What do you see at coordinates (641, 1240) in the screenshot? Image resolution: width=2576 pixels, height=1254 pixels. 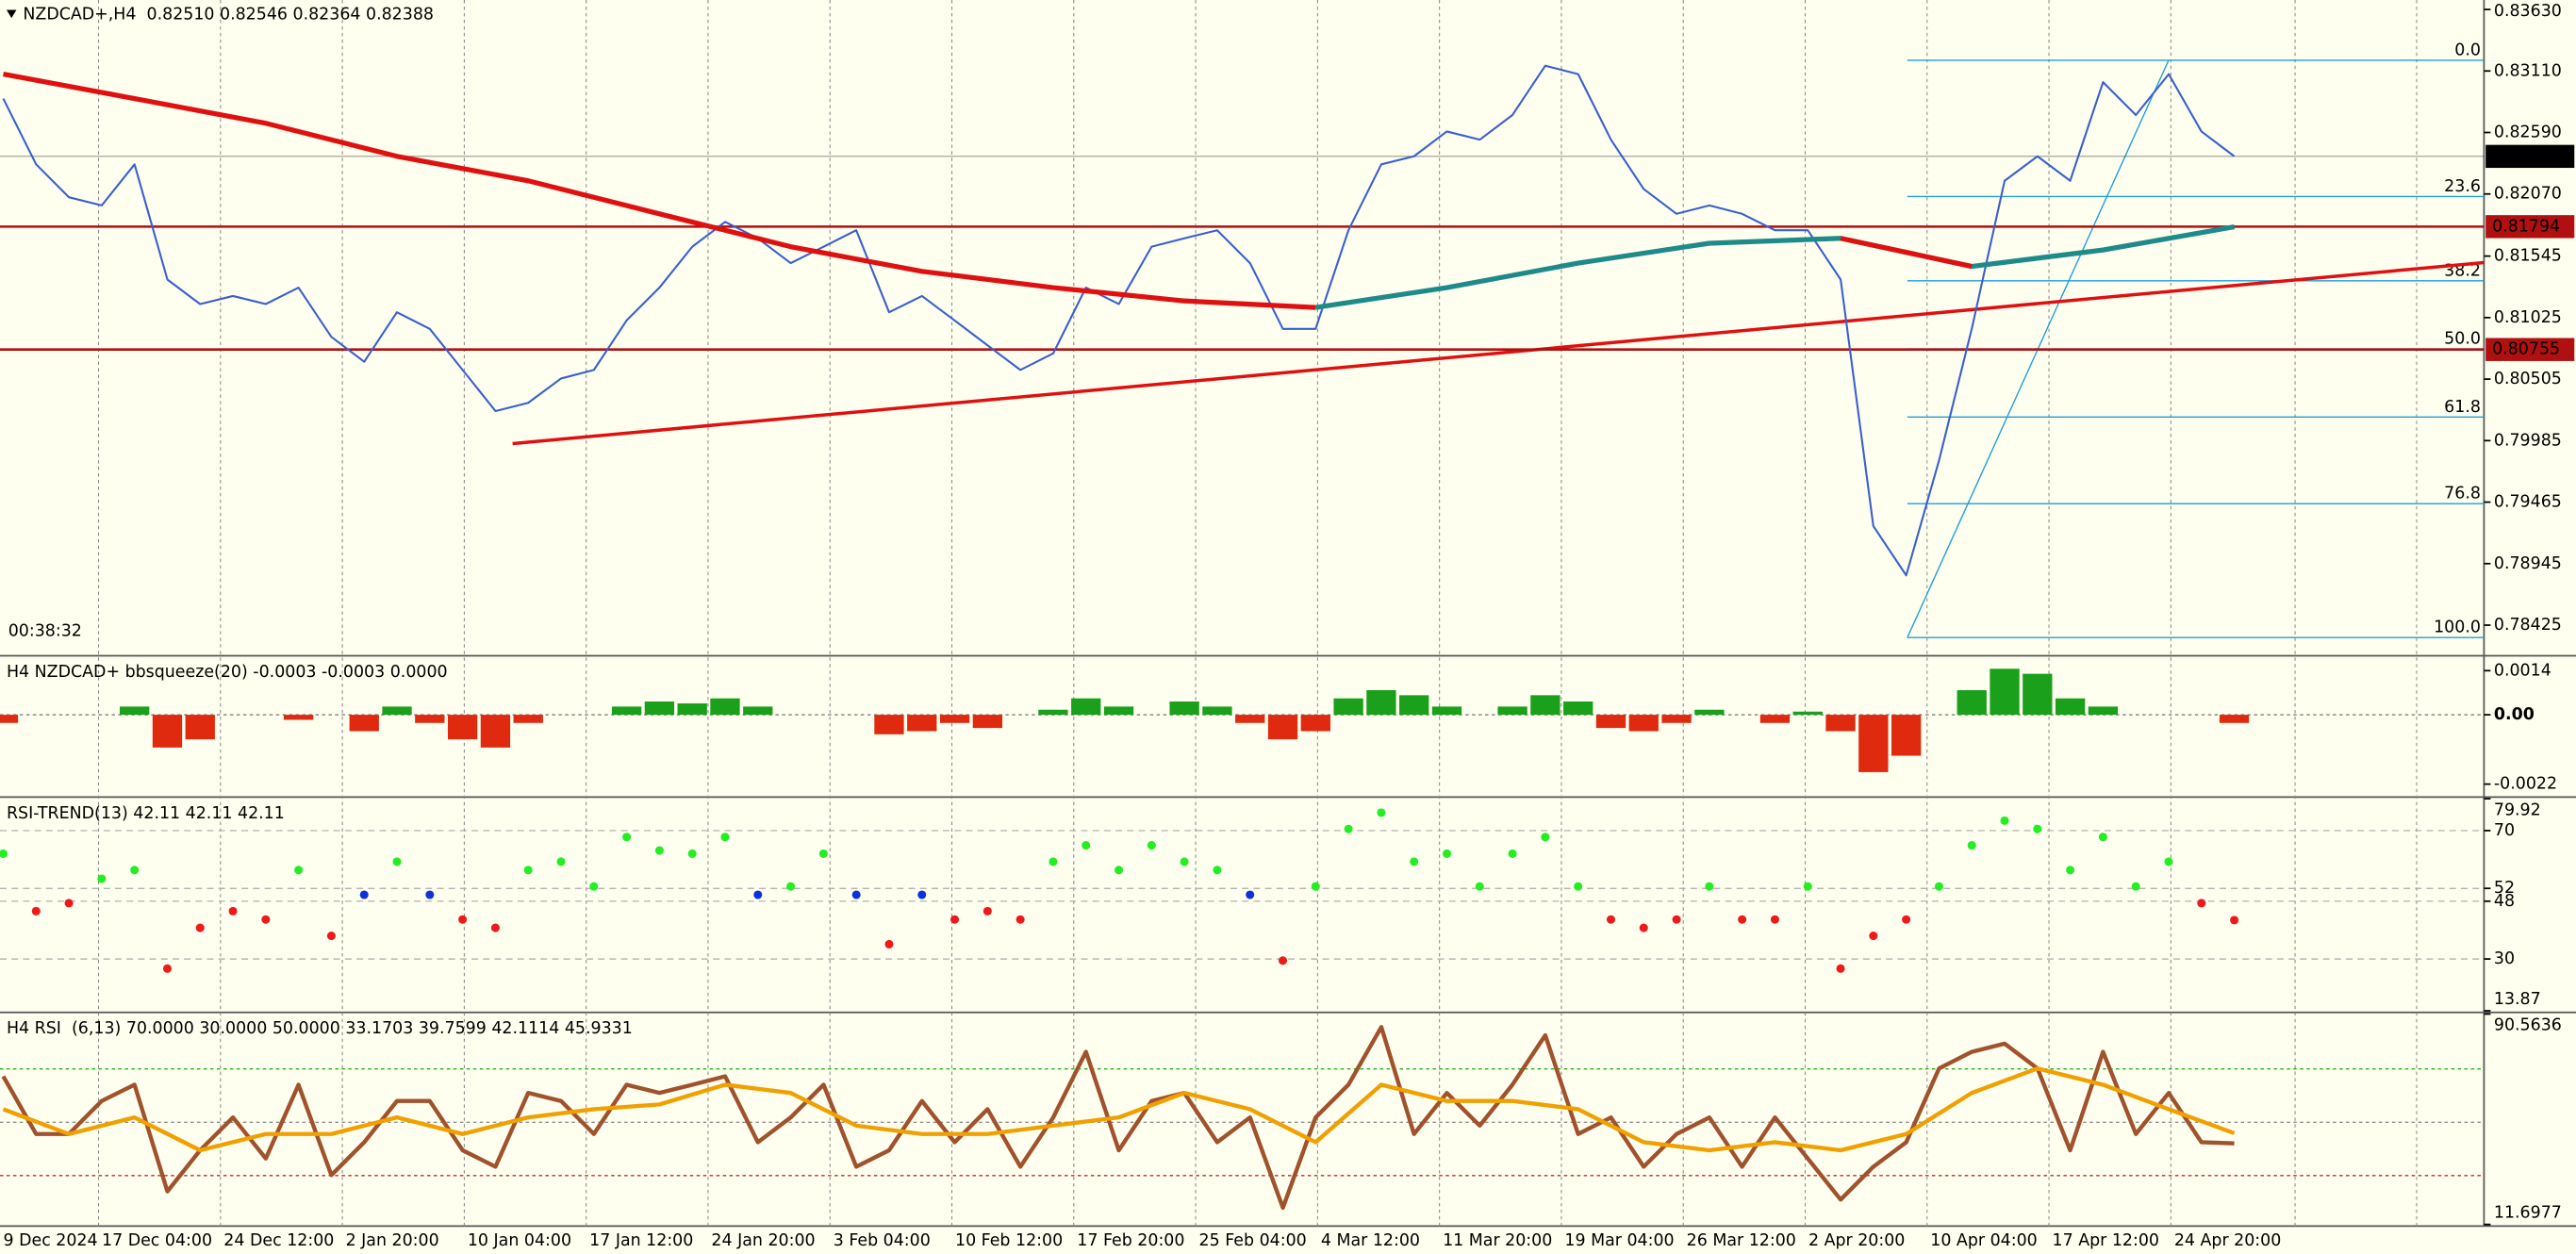 I see `x-tick-label: 17 Jan 12:00` at bounding box center [641, 1240].